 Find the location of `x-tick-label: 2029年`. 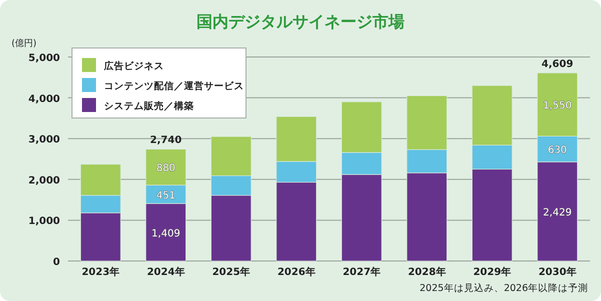

x-tick-label: 2029年 is located at coordinates (492, 272).